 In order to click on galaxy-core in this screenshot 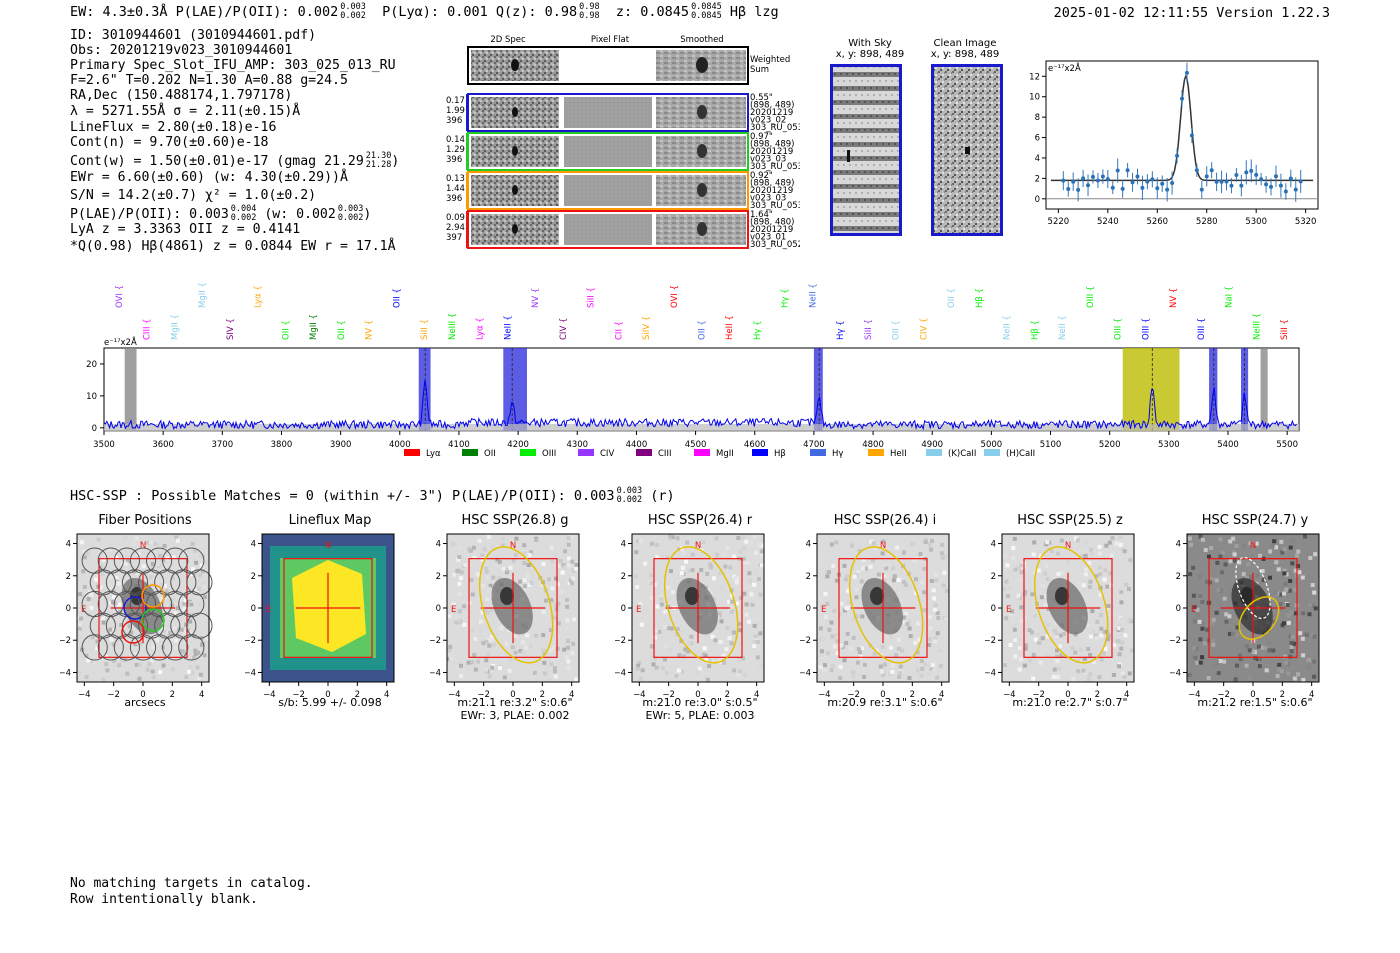, I will do `click(877, 596)`.